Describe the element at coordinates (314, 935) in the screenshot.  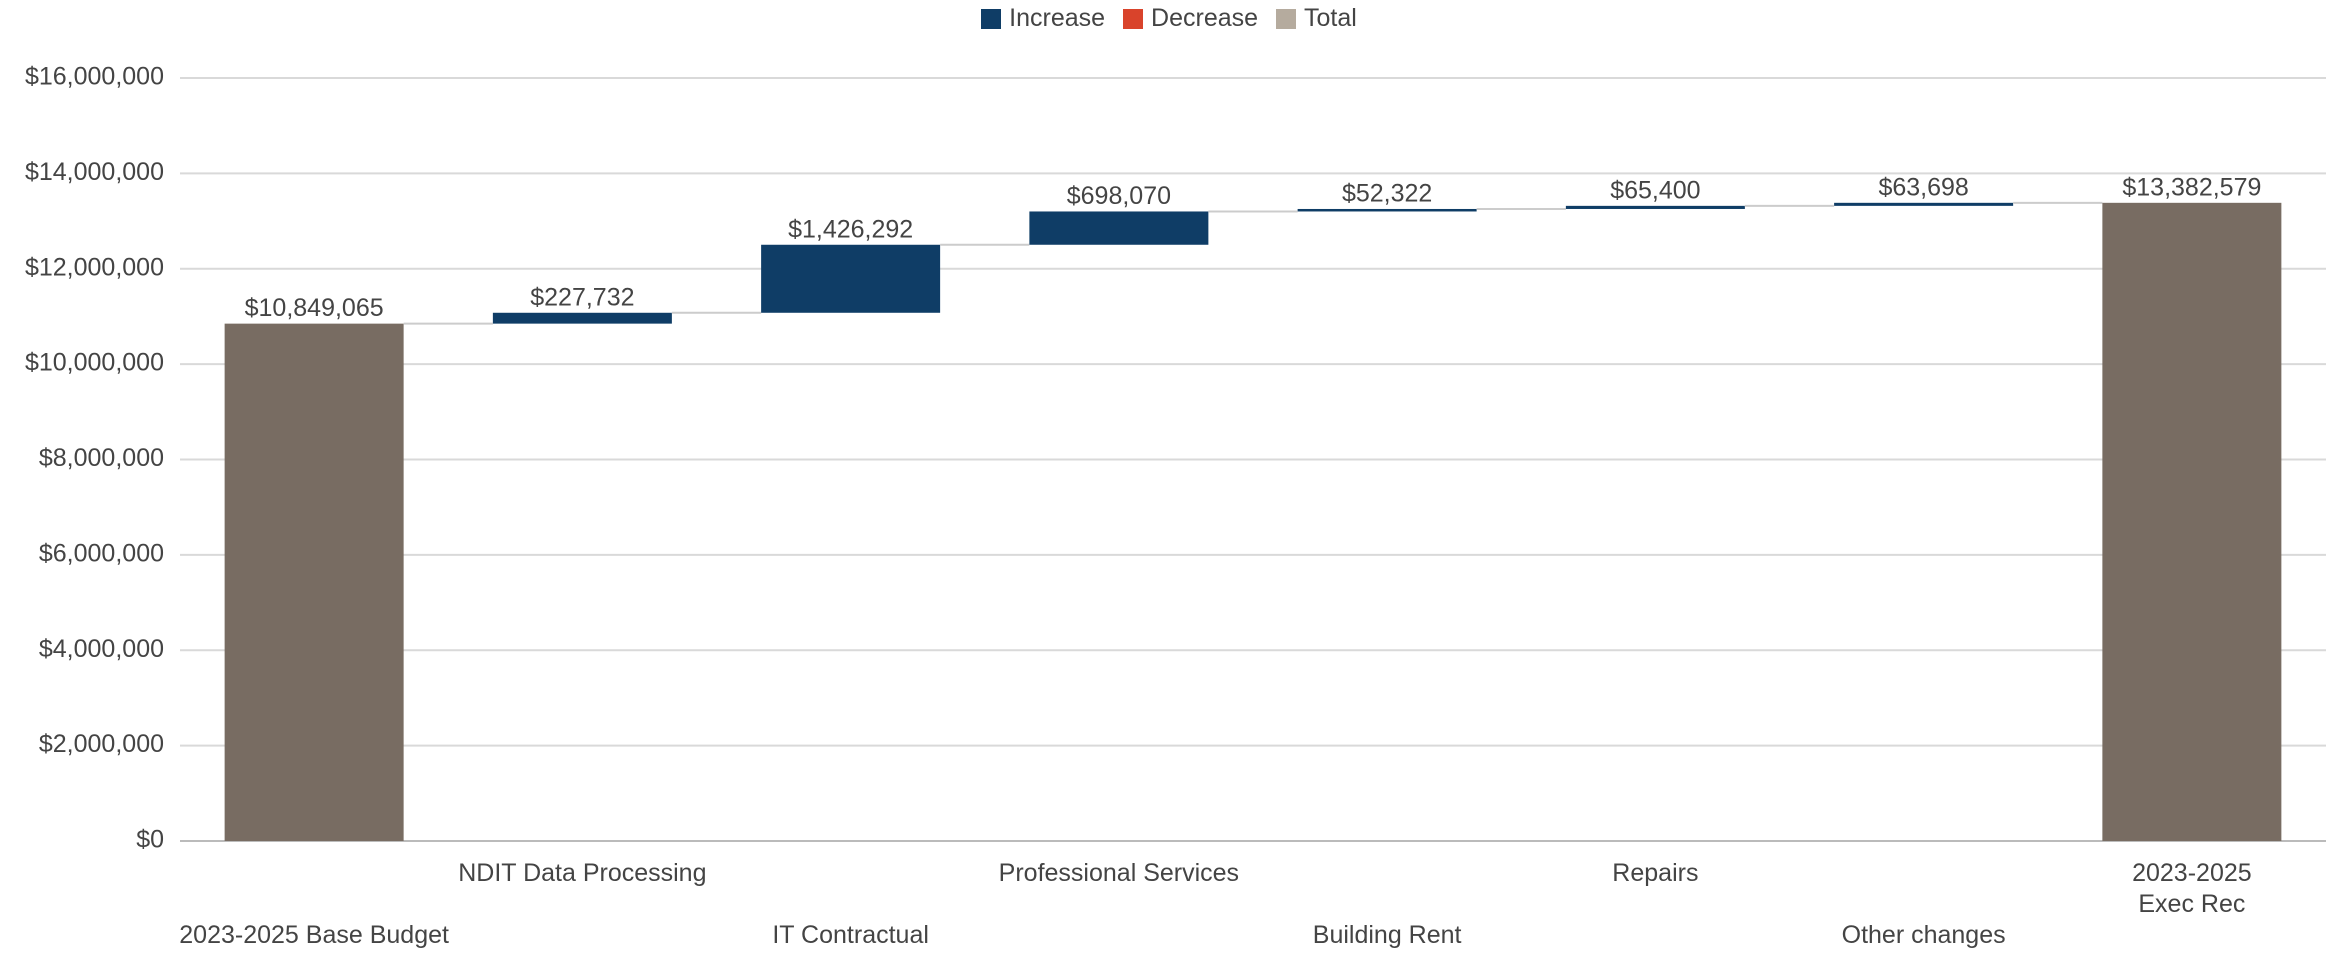
I see `x-tick-label: 2023-2025 Base Budget` at that location.